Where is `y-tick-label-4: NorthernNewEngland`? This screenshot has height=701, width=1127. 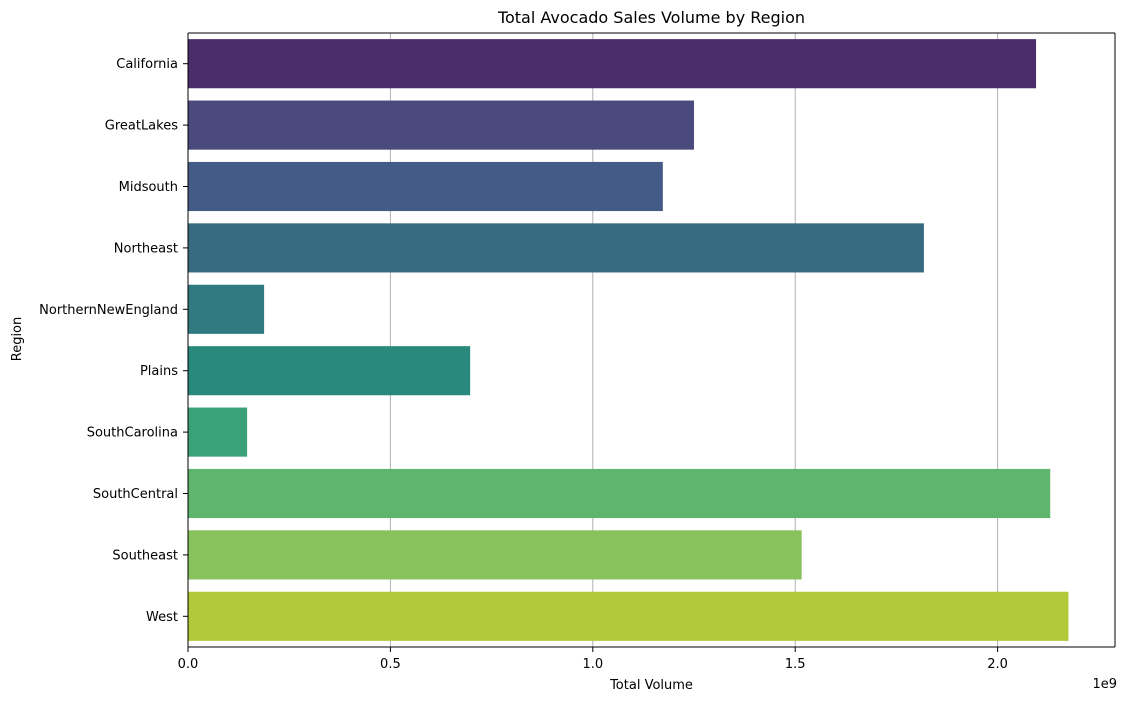 y-tick-label-4: NorthernNewEngland is located at coordinates (108, 310).